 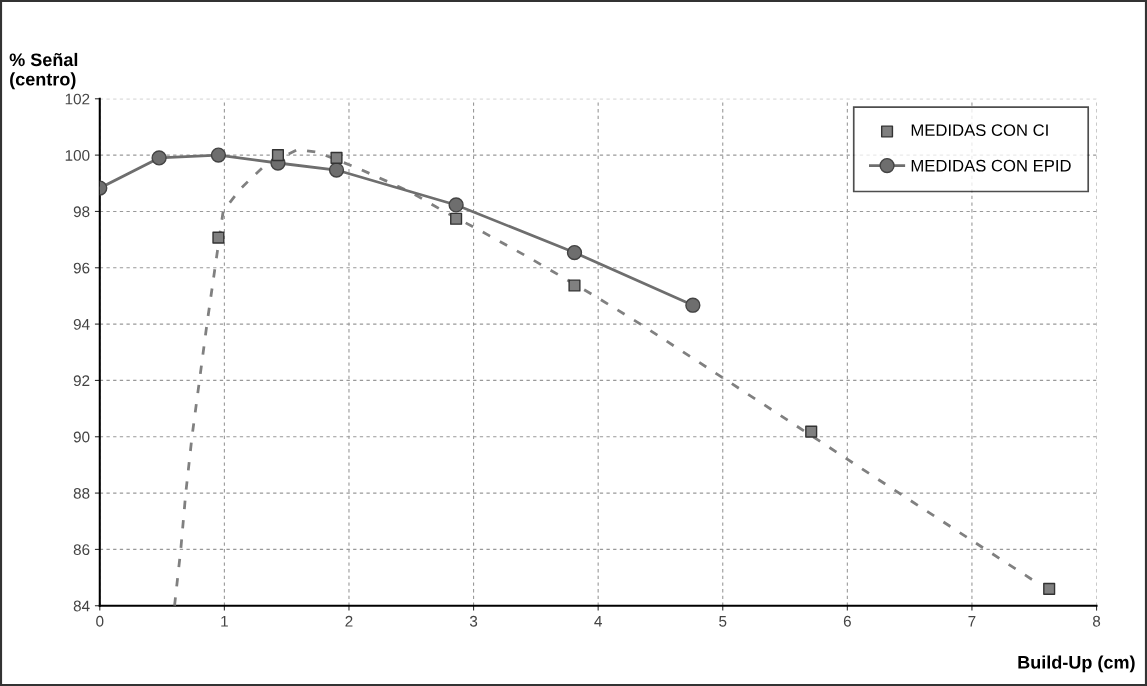 What do you see at coordinates (81, 606) in the screenshot?
I see `y-tick-label: 84` at bounding box center [81, 606].